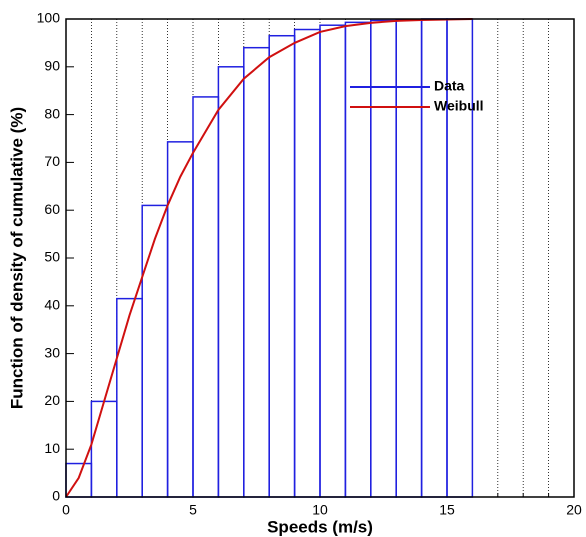  I want to click on y-tick-label: 10, so click(52, 448).